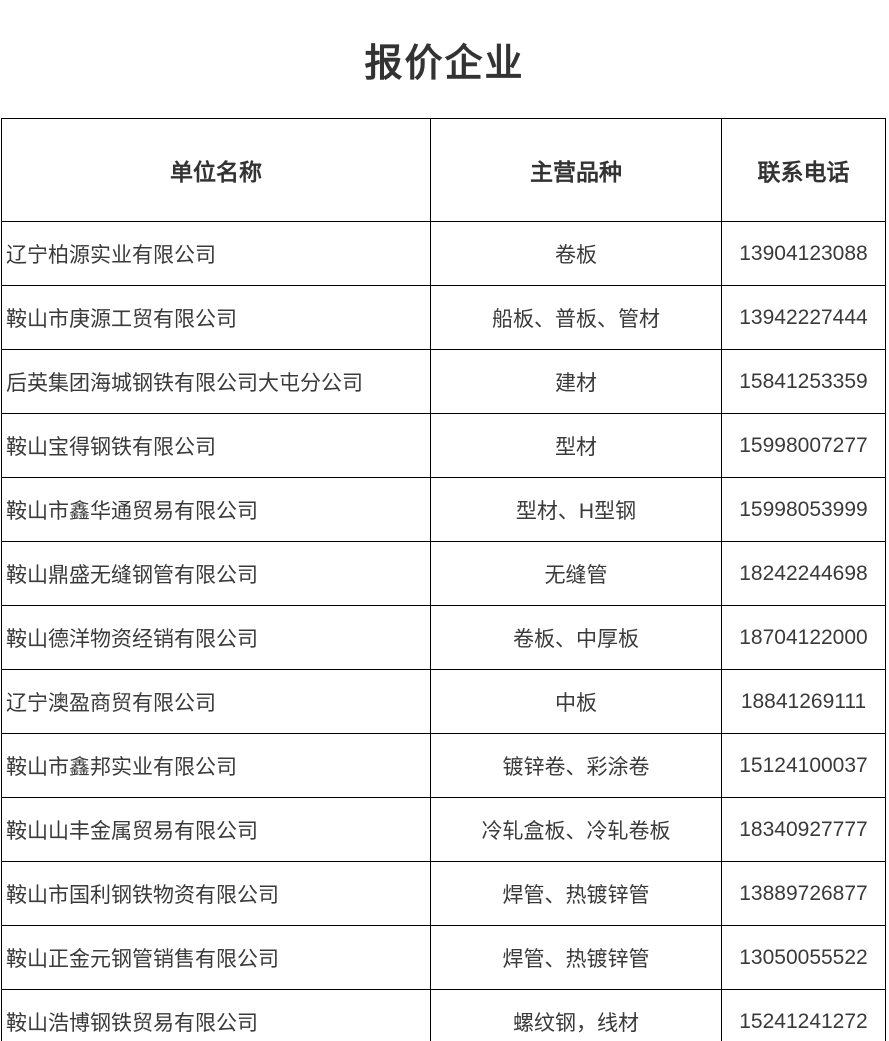  Describe the element at coordinates (216, 573) in the screenshot. I see `company-cell: 鞍山鼎盛无缝钢管有限公司` at that location.